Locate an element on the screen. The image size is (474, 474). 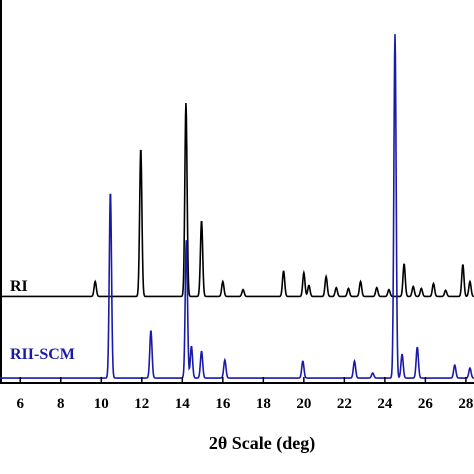
x-tick-label: 8 is located at coordinates (61, 404).